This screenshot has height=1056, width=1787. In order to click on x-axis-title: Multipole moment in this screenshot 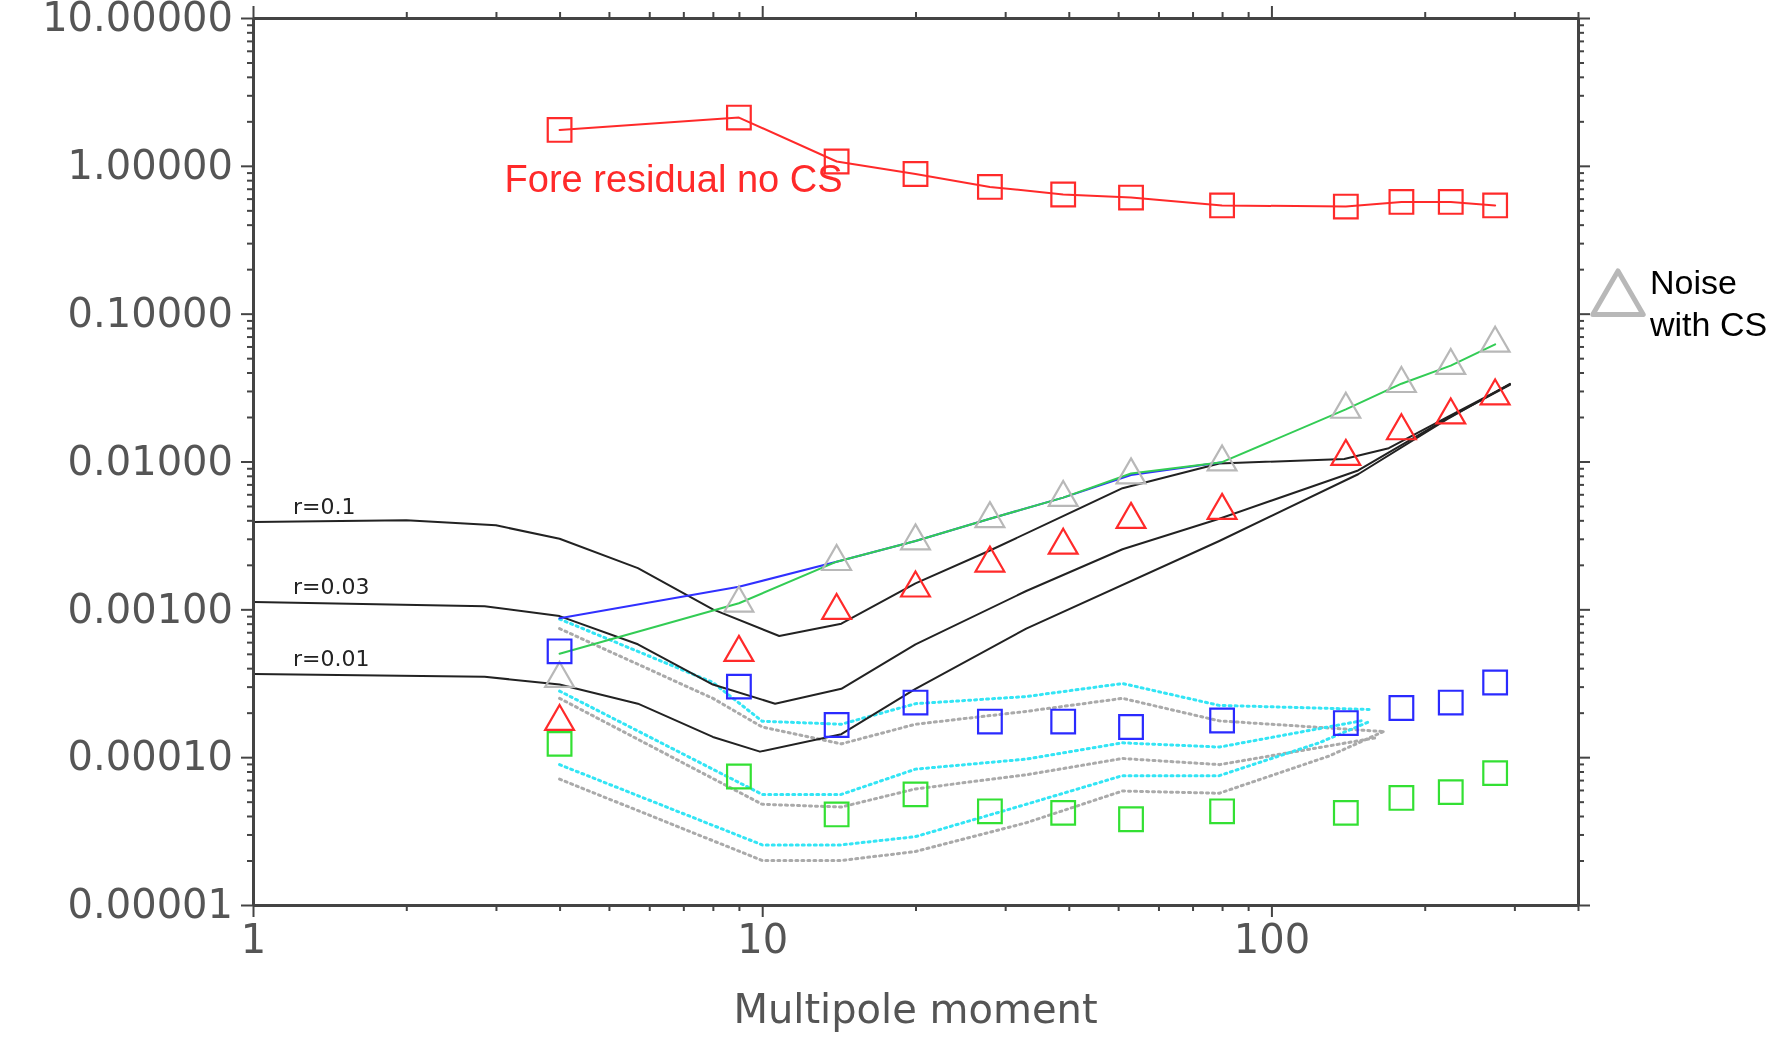, I will do `click(915, 1009)`.